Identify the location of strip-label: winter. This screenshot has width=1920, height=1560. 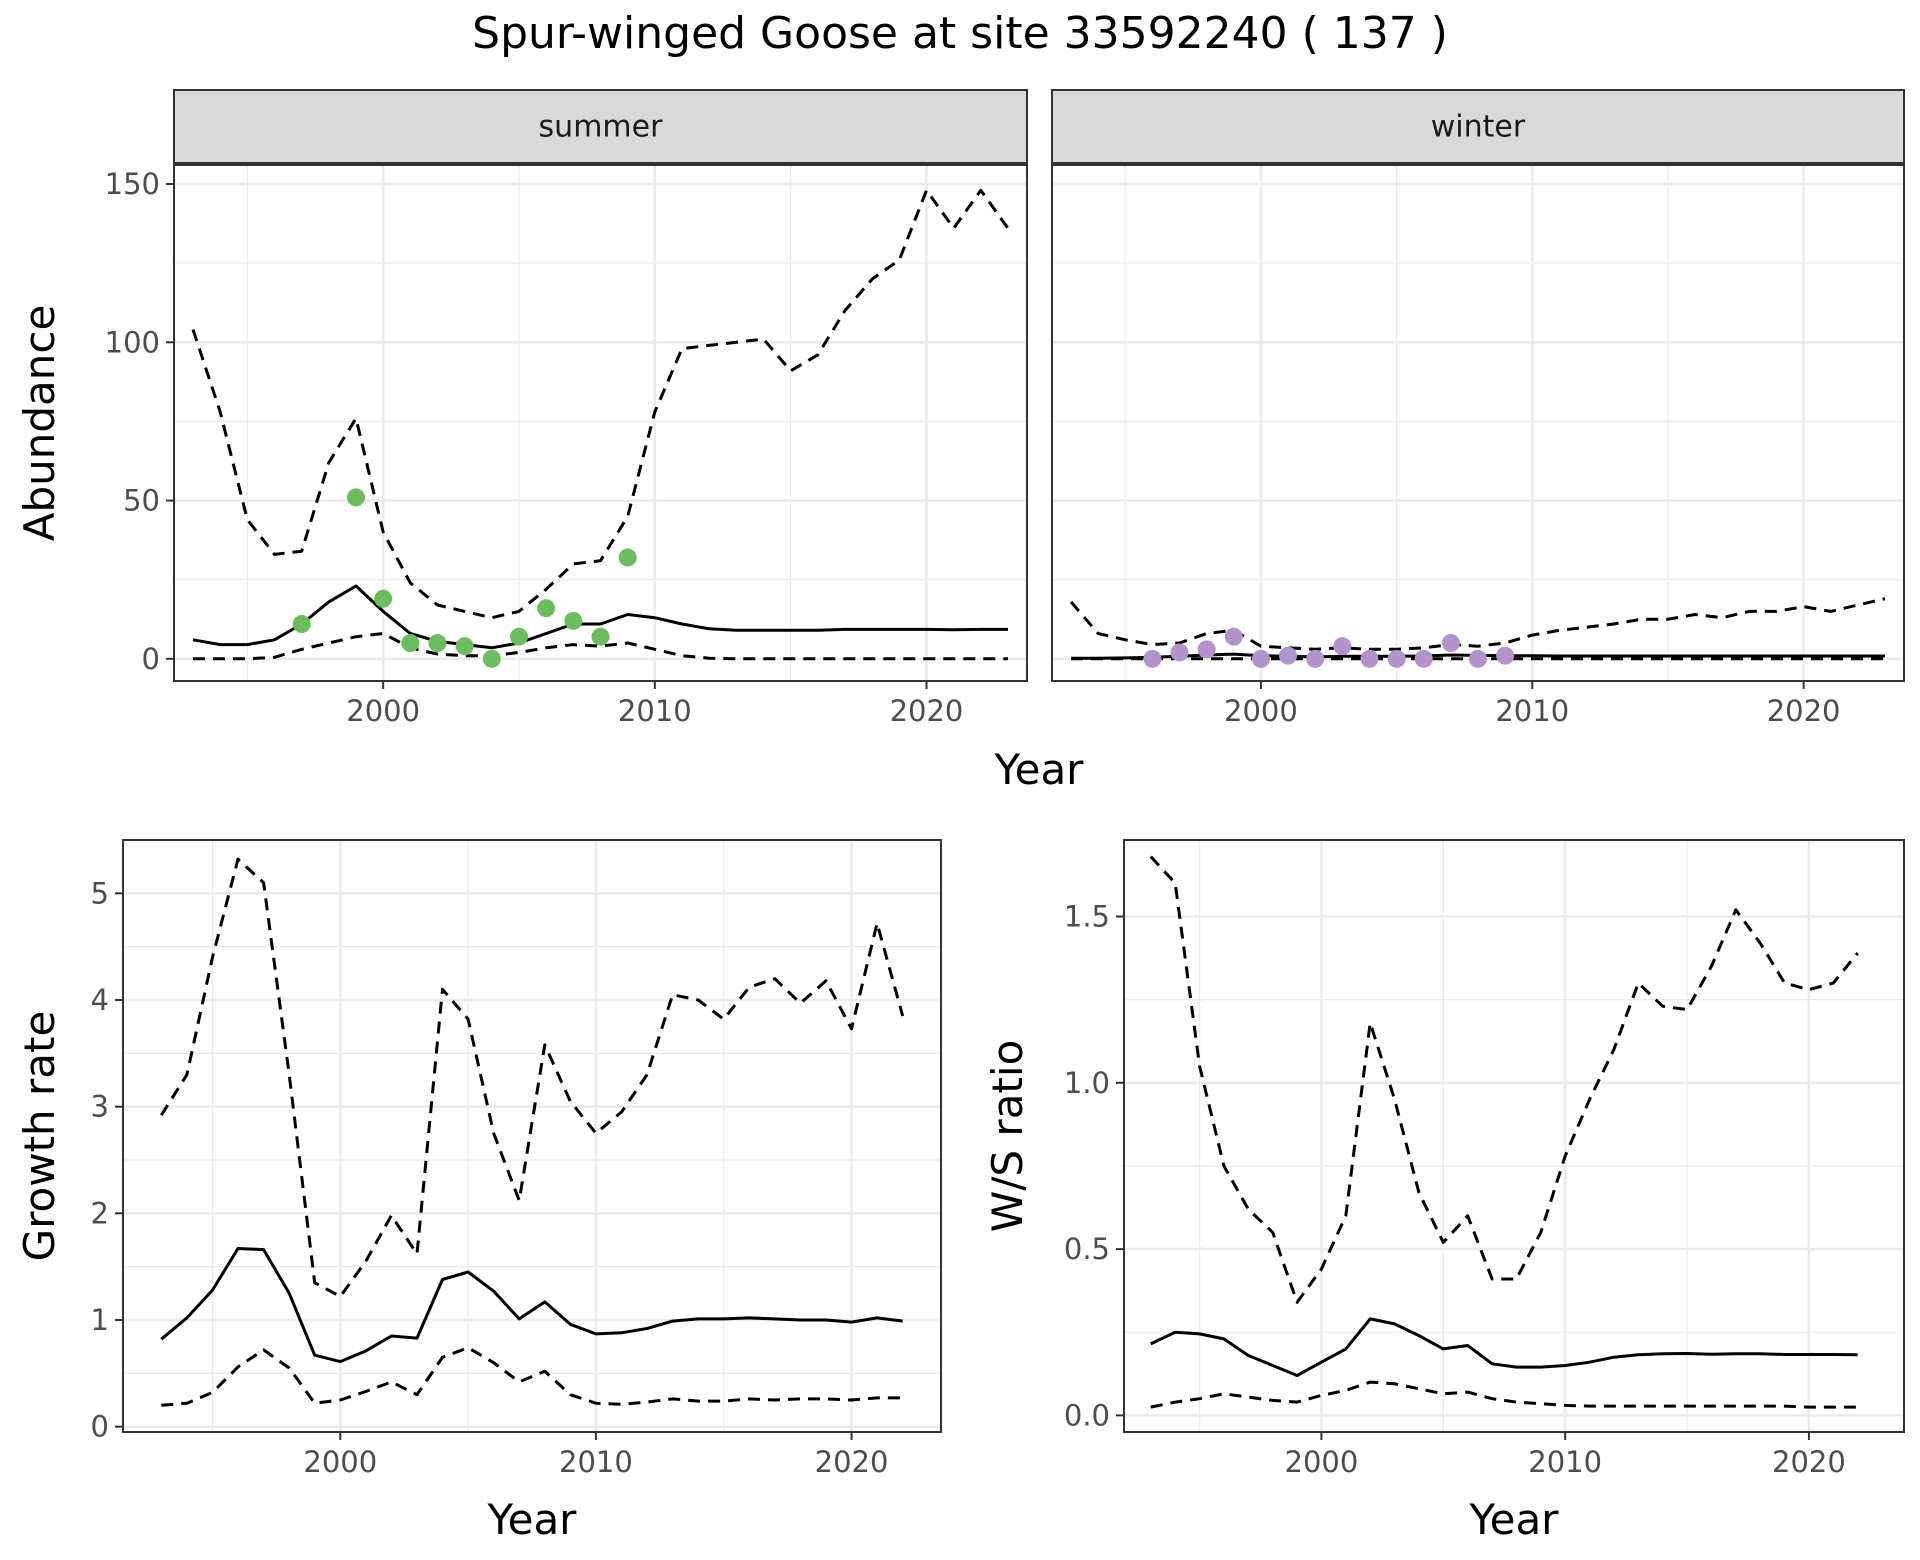
(1478, 127).